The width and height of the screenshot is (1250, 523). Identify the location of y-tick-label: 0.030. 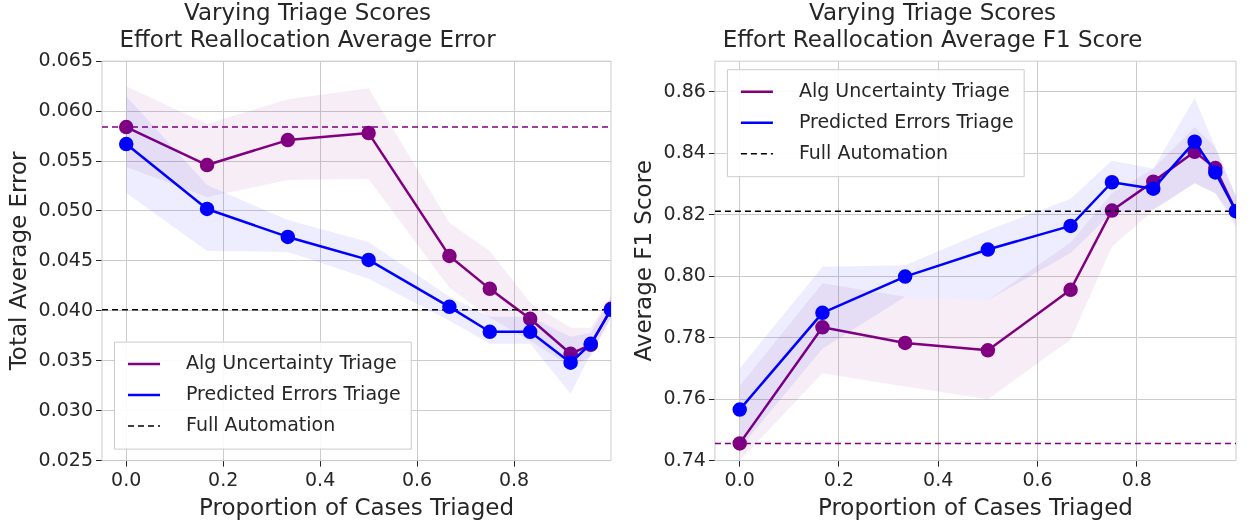
(65, 408).